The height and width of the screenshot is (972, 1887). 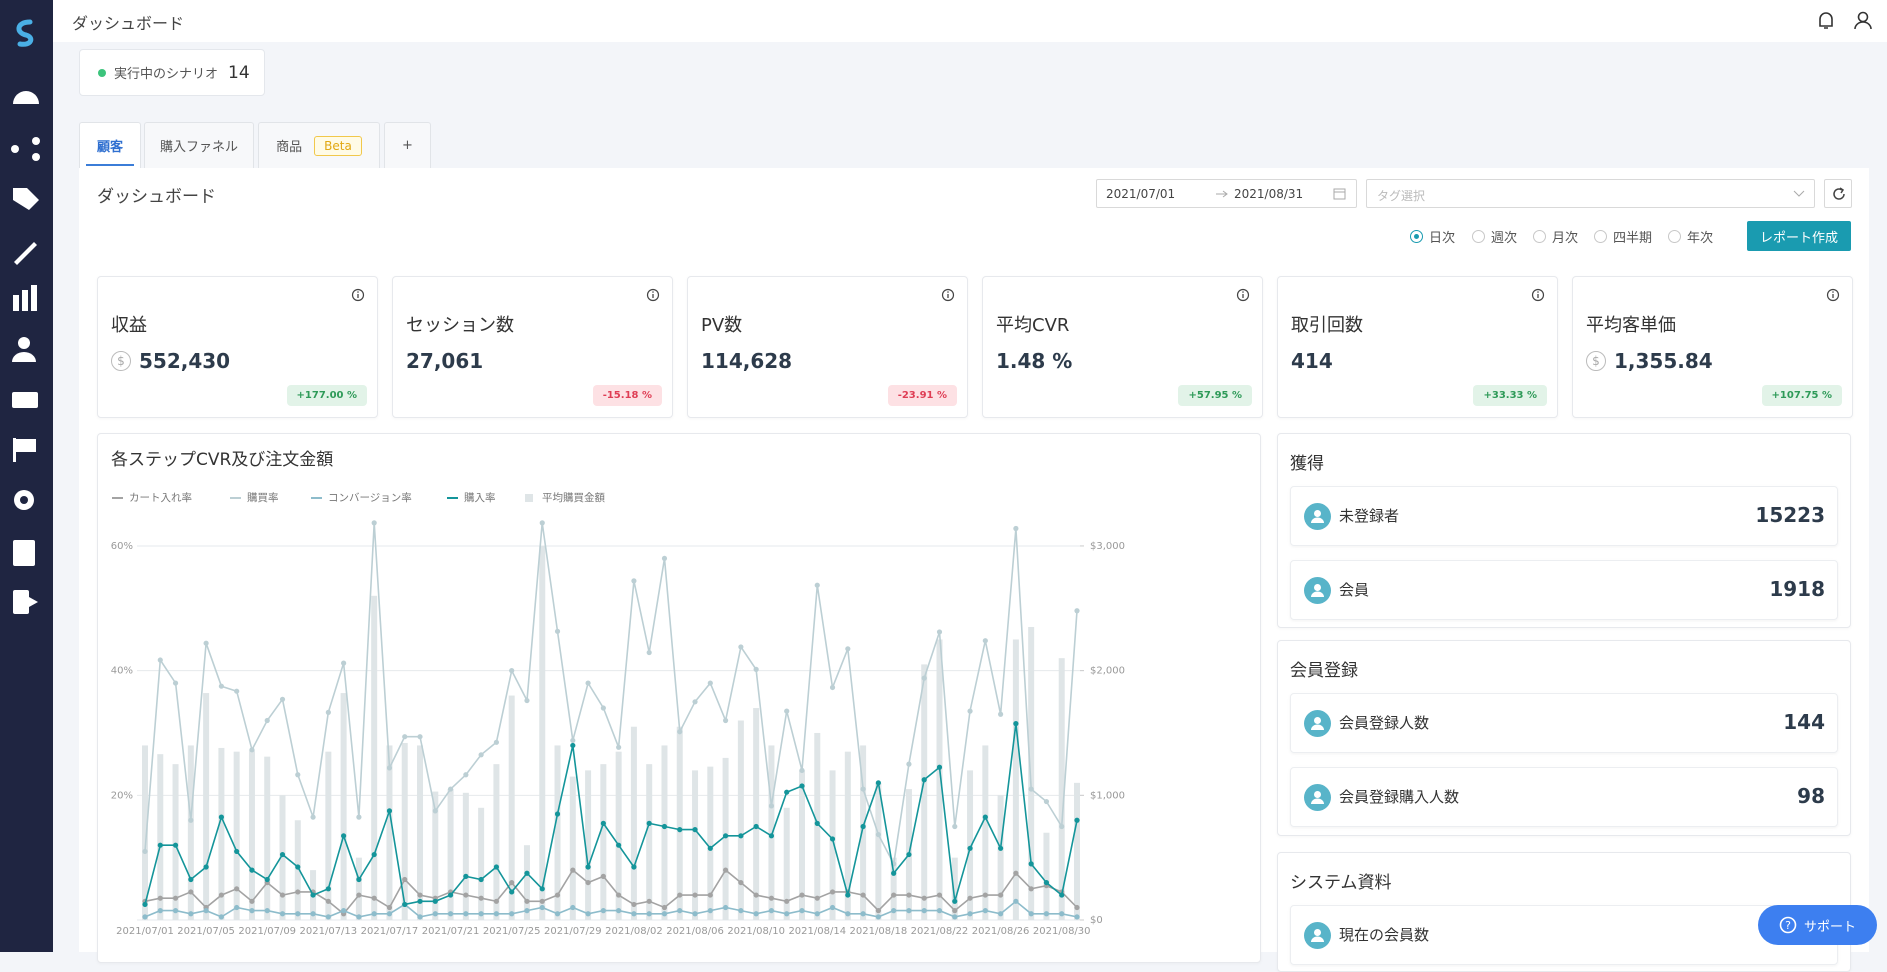 What do you see at coordinates (445, 361) in the screenshot?
I see `kpi-value: 27,061` at bounding box center [445, 361].